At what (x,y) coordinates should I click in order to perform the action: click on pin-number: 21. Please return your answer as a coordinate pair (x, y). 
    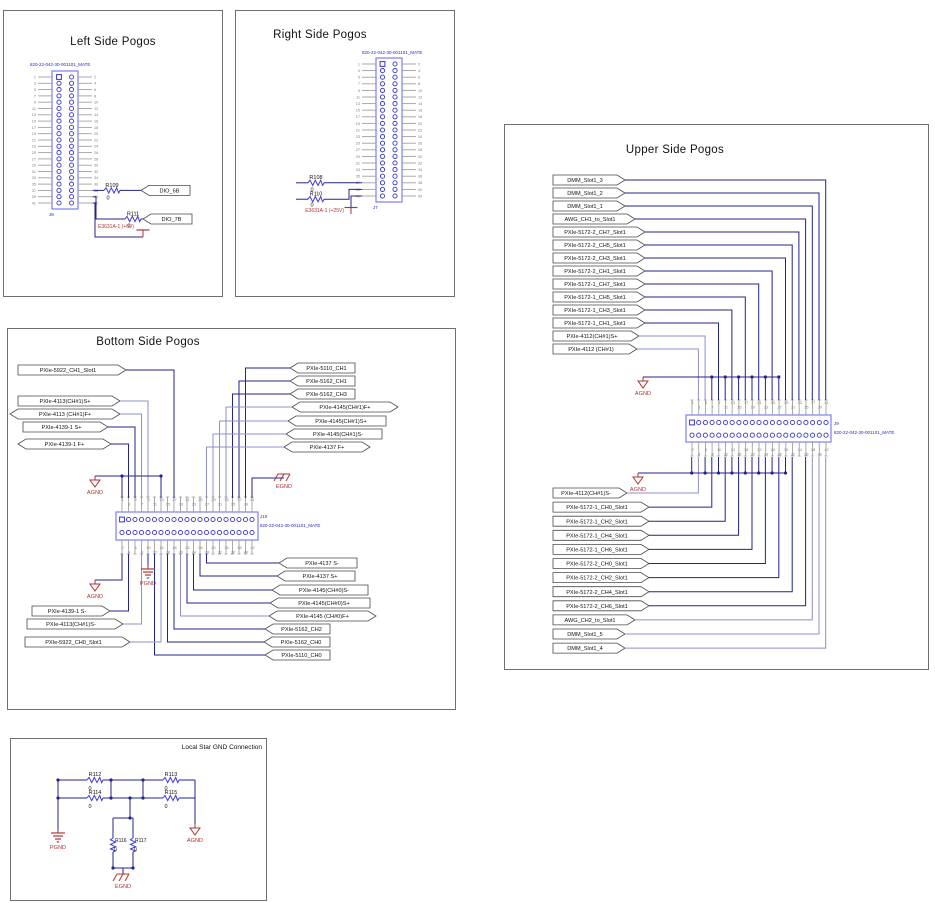
    Looking at the image, I should click on (34, 140).